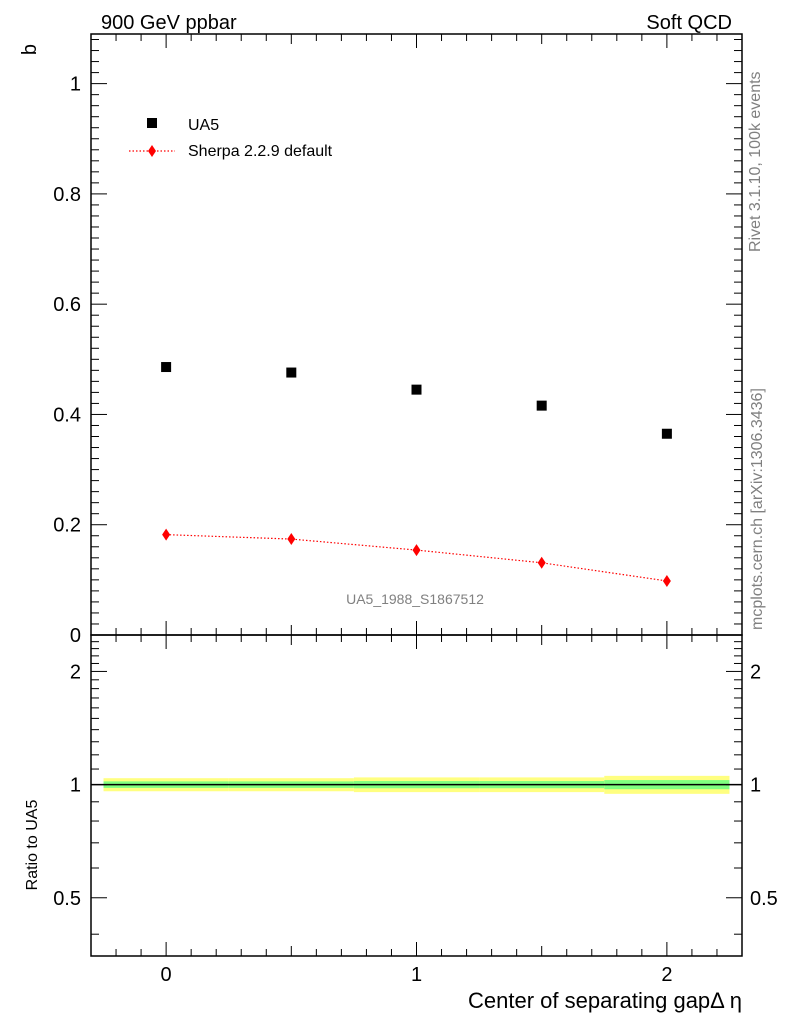 This screenshot has height=1024, width=786. Describe the element at coordinates (75, 672) in the screenshot. I see `ratio-y-tick-label-left: 2` at that location.